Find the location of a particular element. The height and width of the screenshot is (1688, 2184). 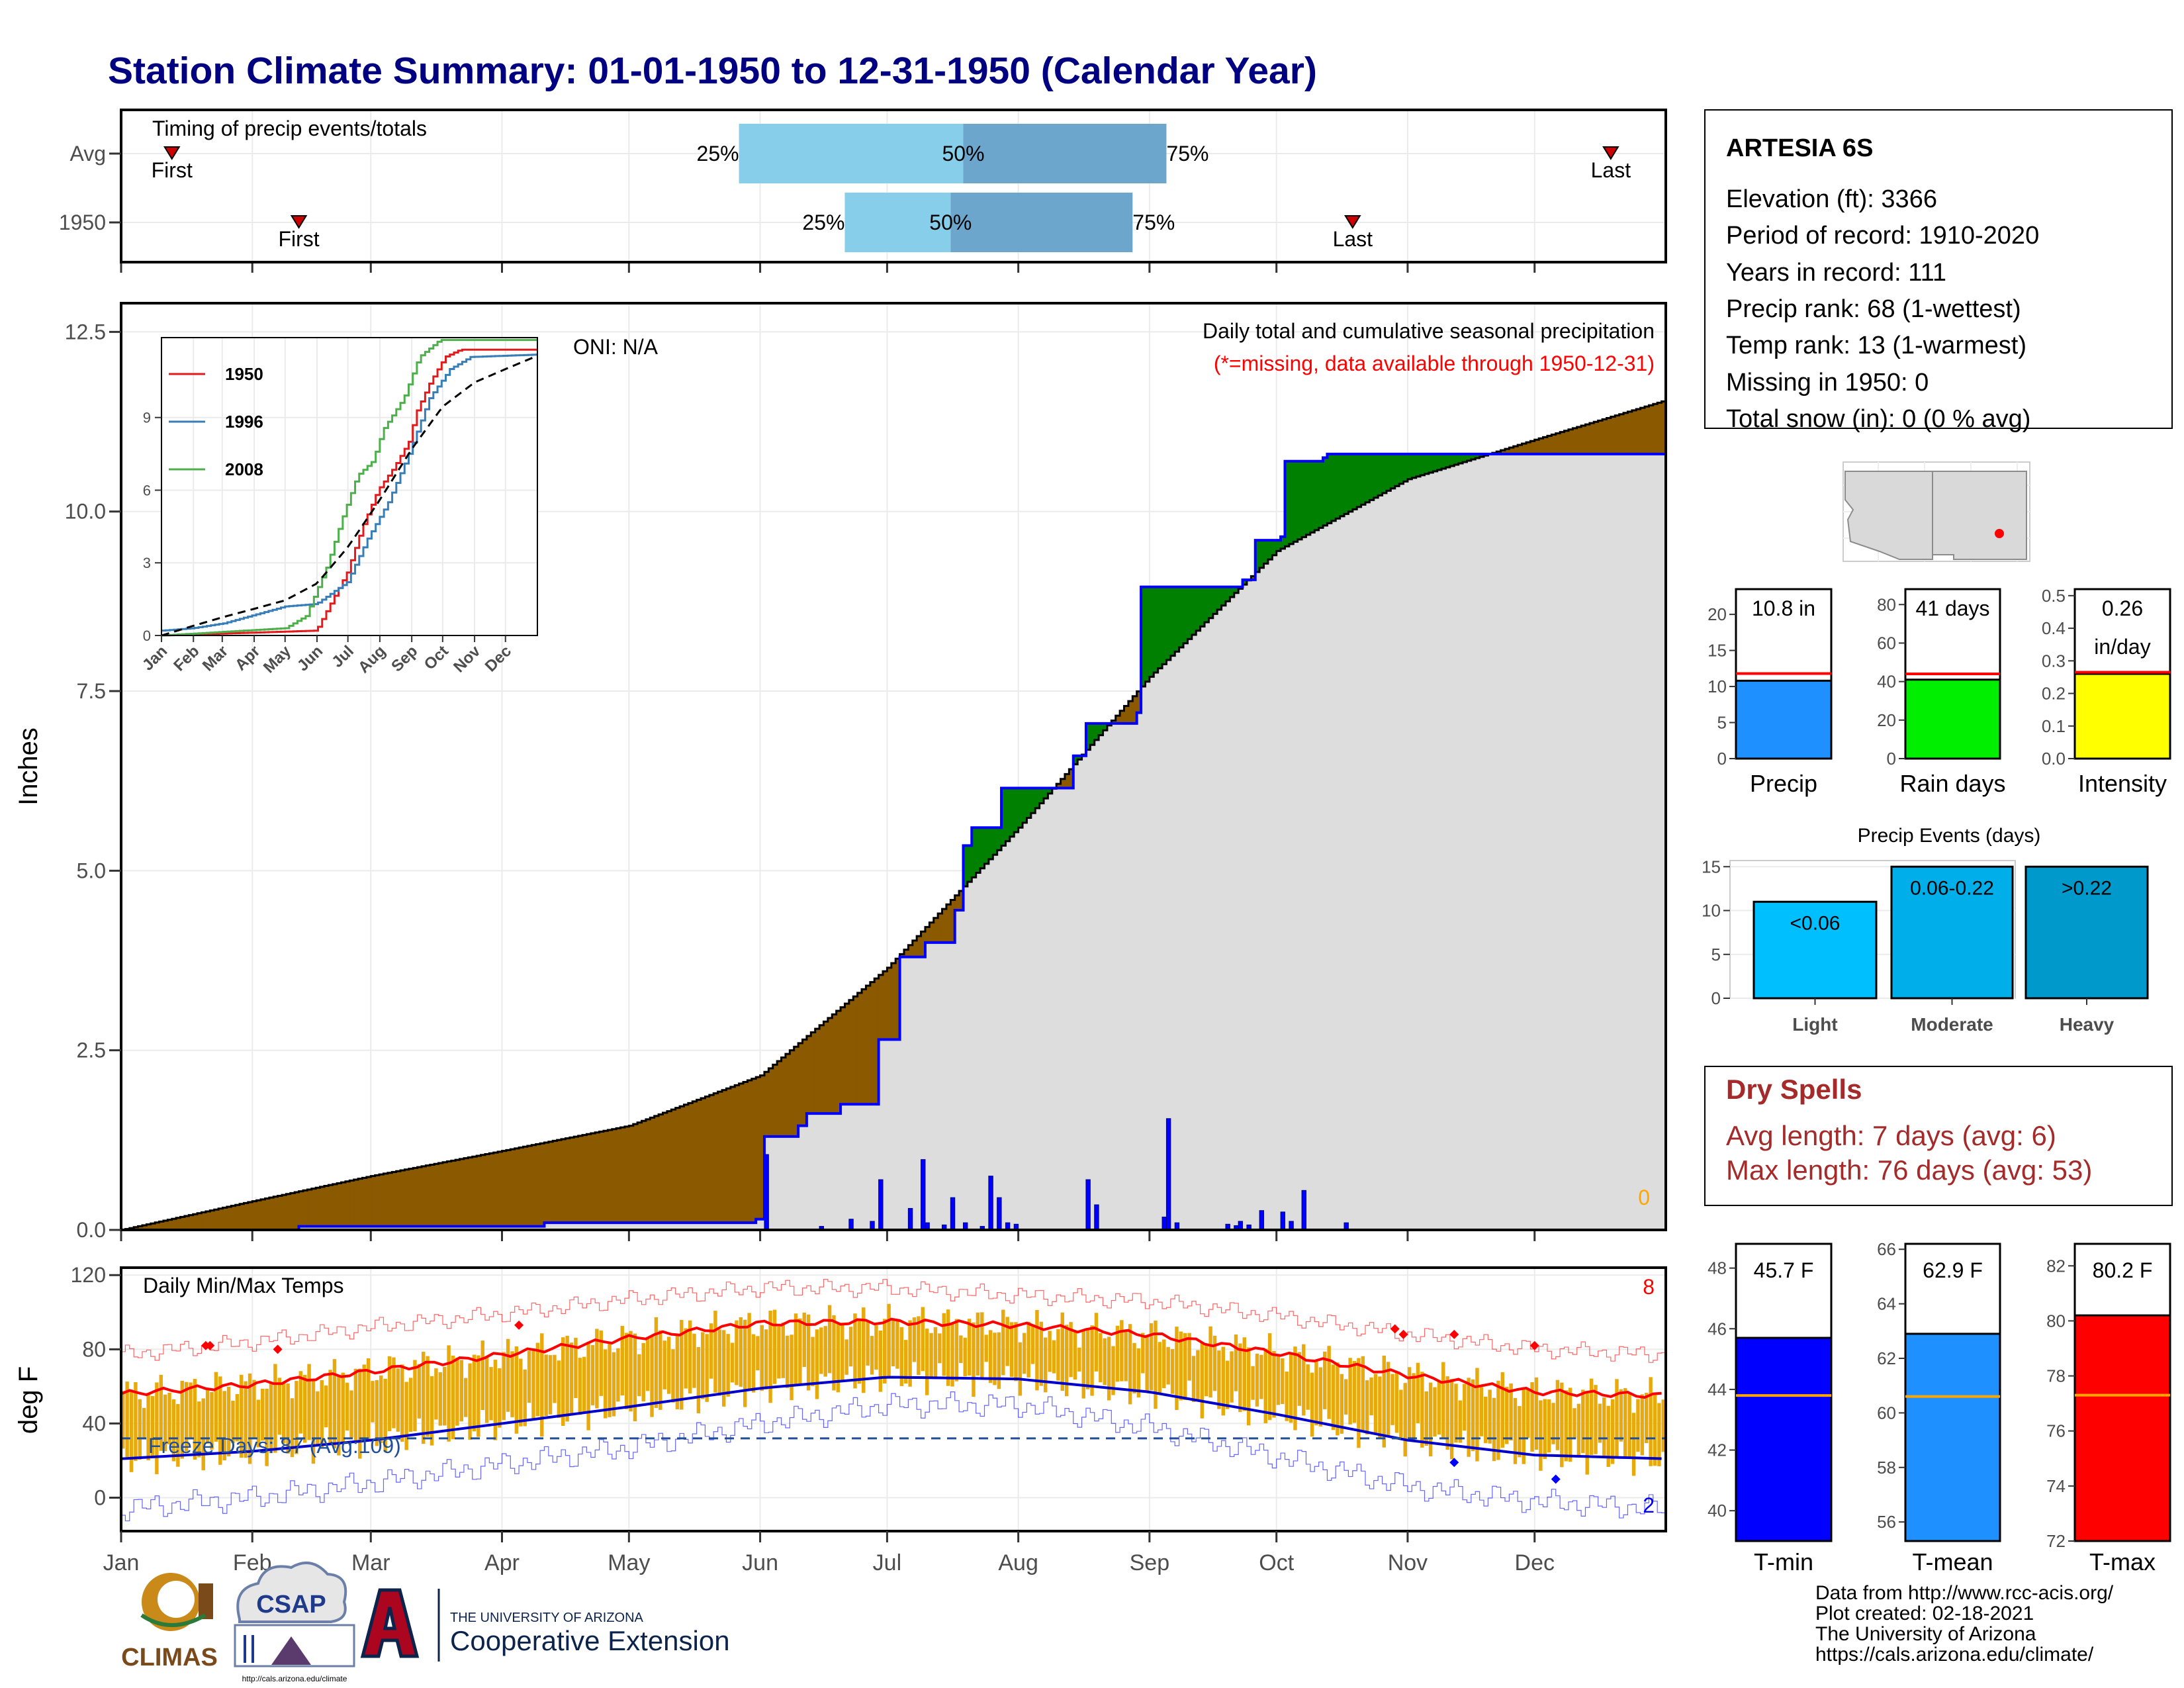

stat-y-tick-label: 80 is located at coordinates (1886, 604).